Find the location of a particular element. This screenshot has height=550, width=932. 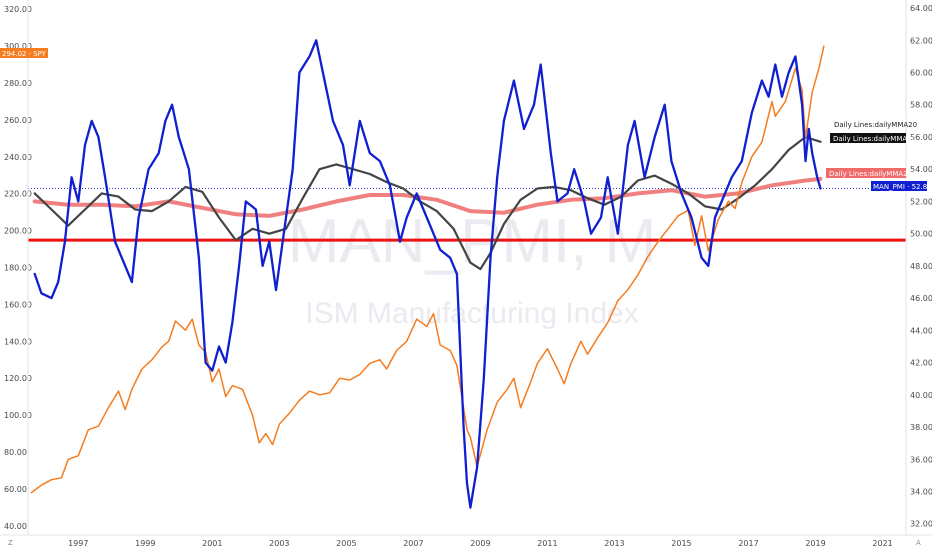

right-tick-label: 64.00 is located at coordinates (921, 8).